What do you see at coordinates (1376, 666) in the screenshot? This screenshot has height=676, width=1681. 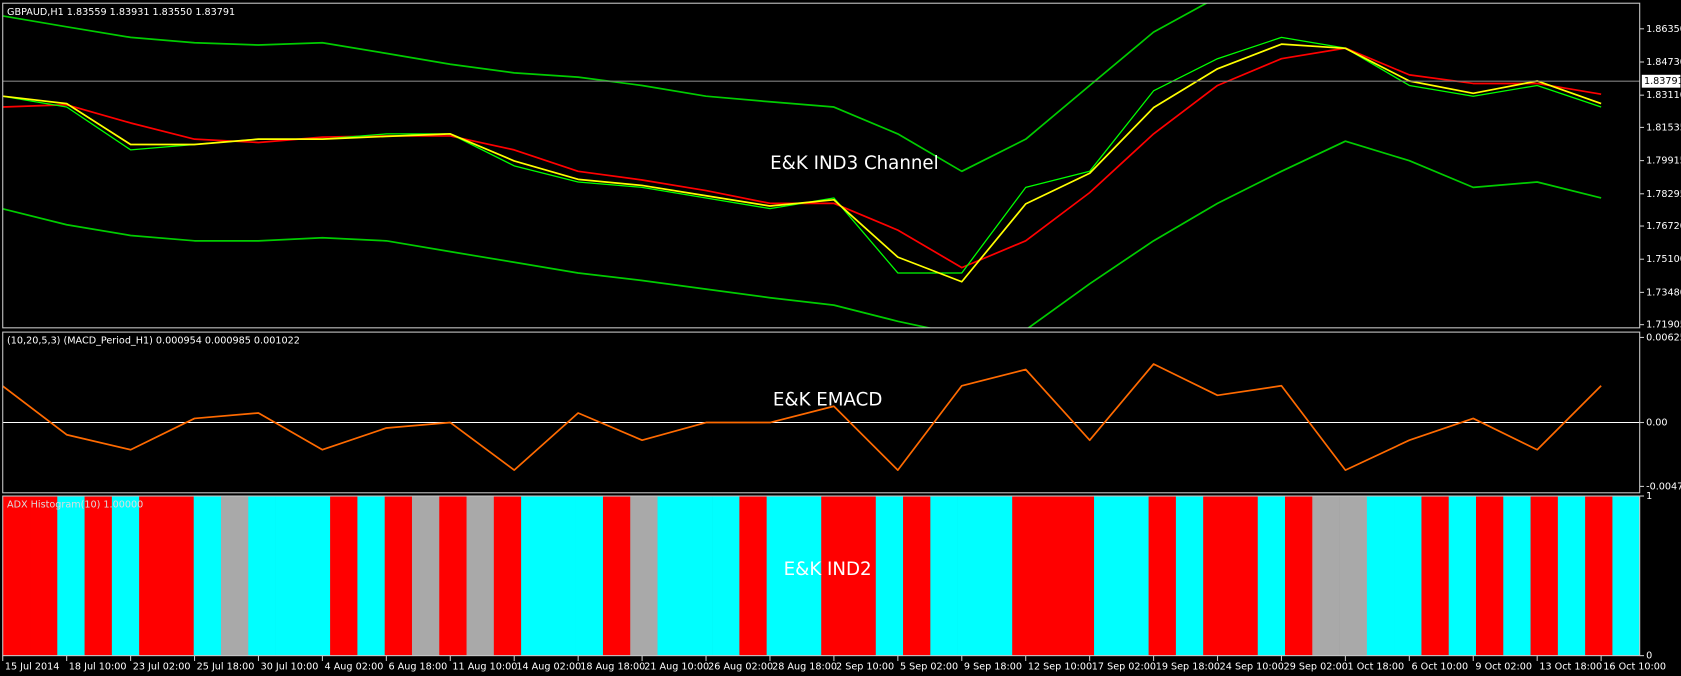 I see `x-tick-label: 1 Oct 18:00` at bounding box center [1376, 666].